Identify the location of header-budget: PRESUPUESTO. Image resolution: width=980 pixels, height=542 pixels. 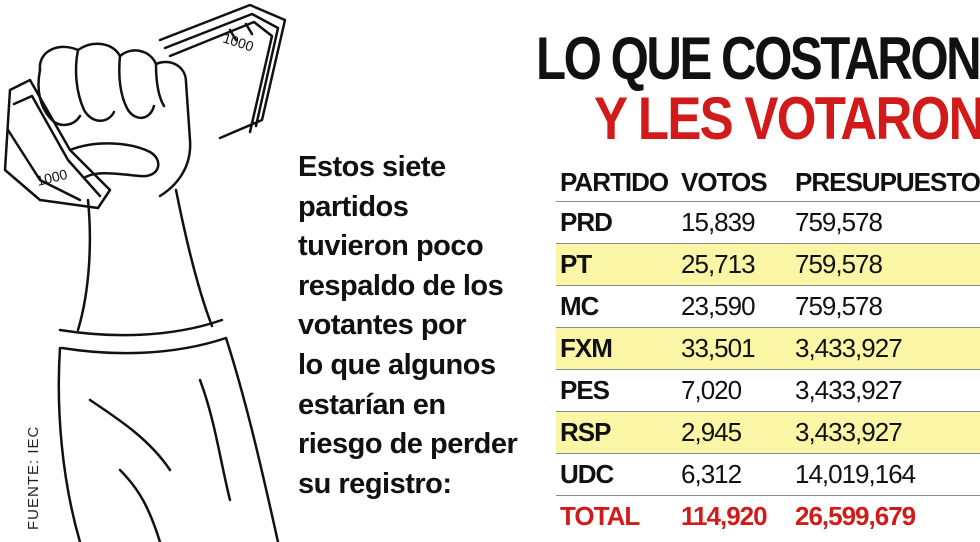
(887, 181).